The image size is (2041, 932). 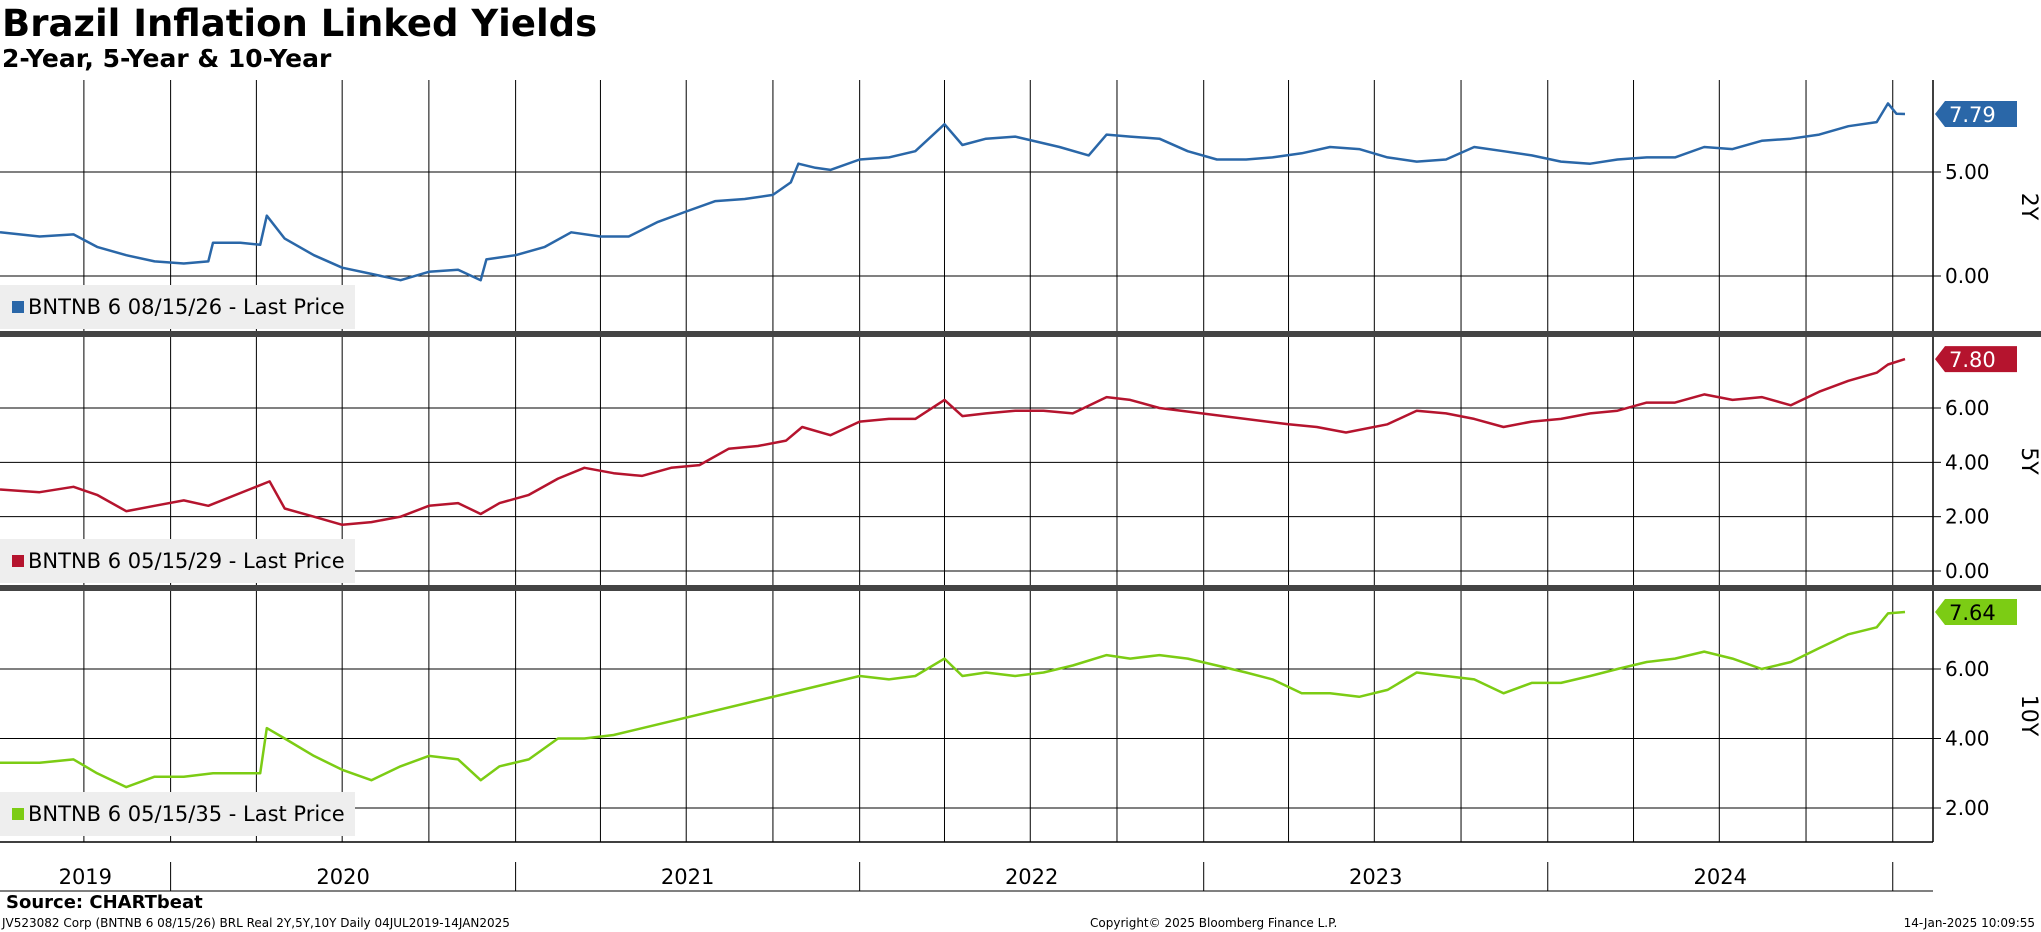 I want to click on legend-5y: BNTNB 6 05/15/29 - Last Price, so click(x=177, y=561).